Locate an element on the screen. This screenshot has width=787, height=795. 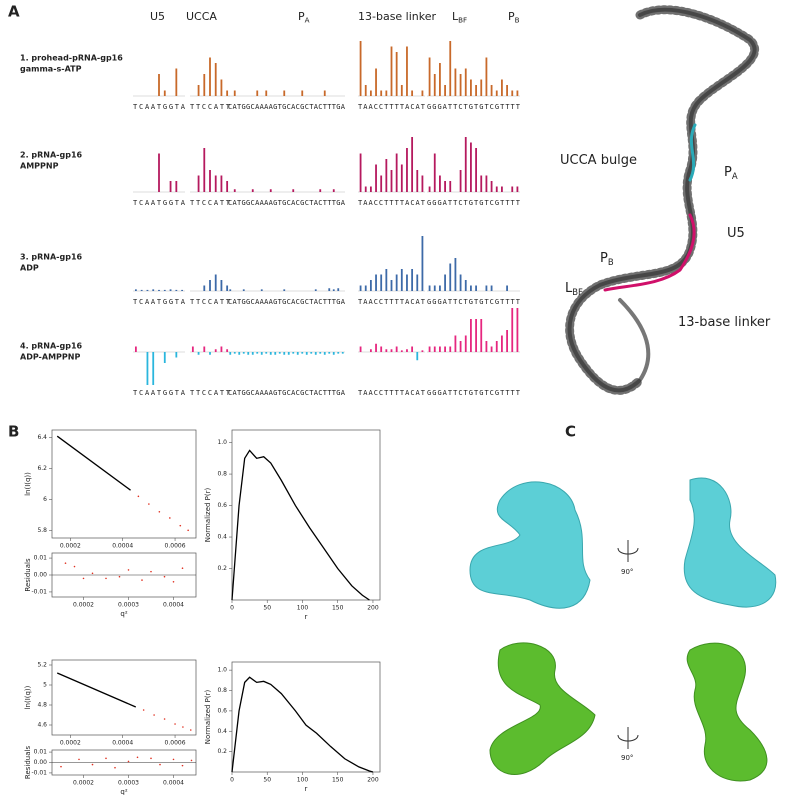
y-axis-label: ln(I(q)) is located at coordinates (28, 697).